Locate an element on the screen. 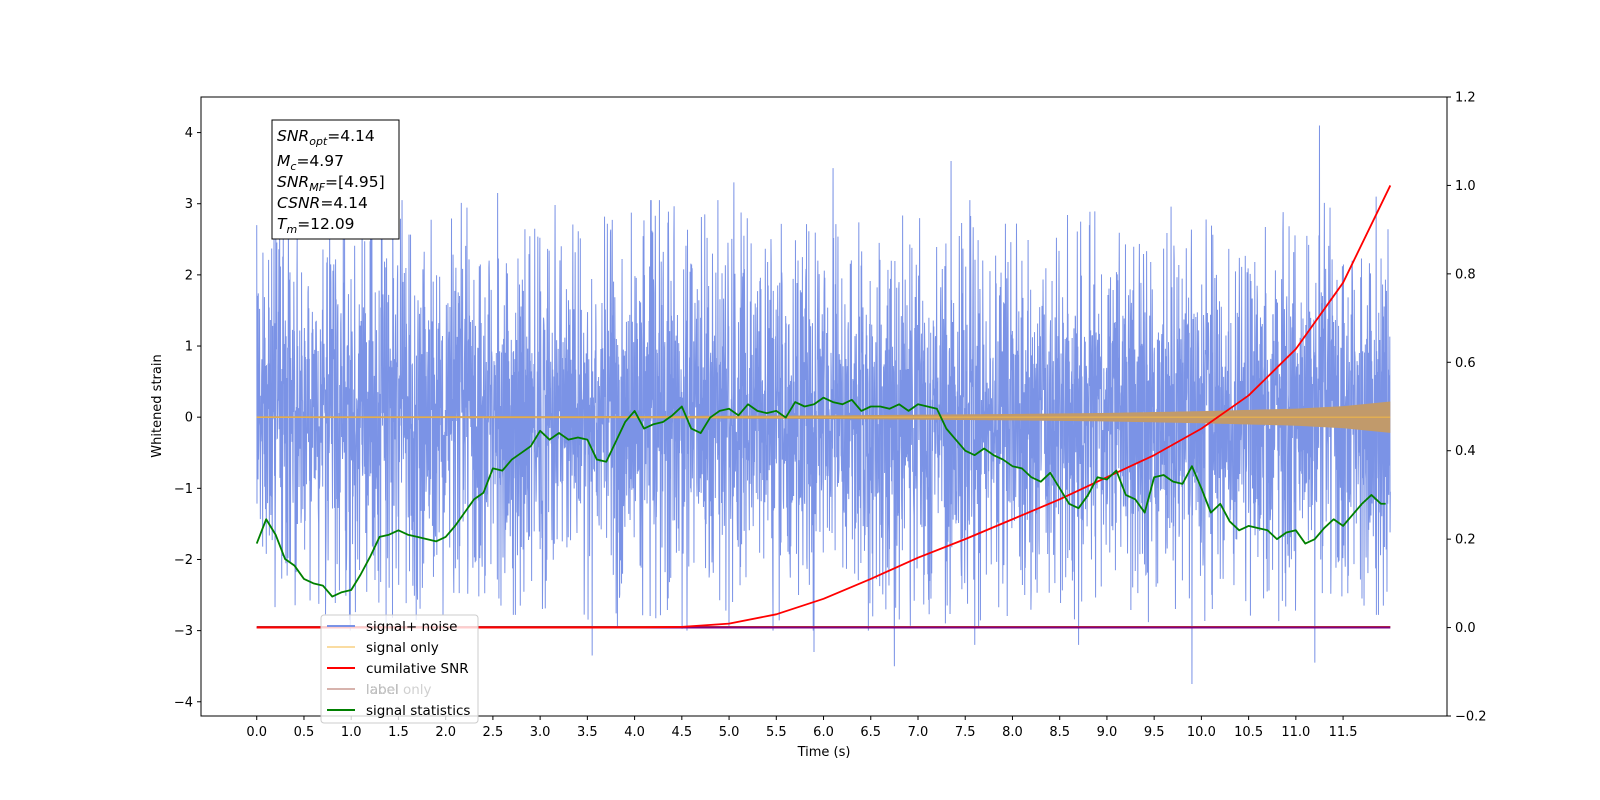  y-left-tick-label: −2 is located at coordinates (183, 560).